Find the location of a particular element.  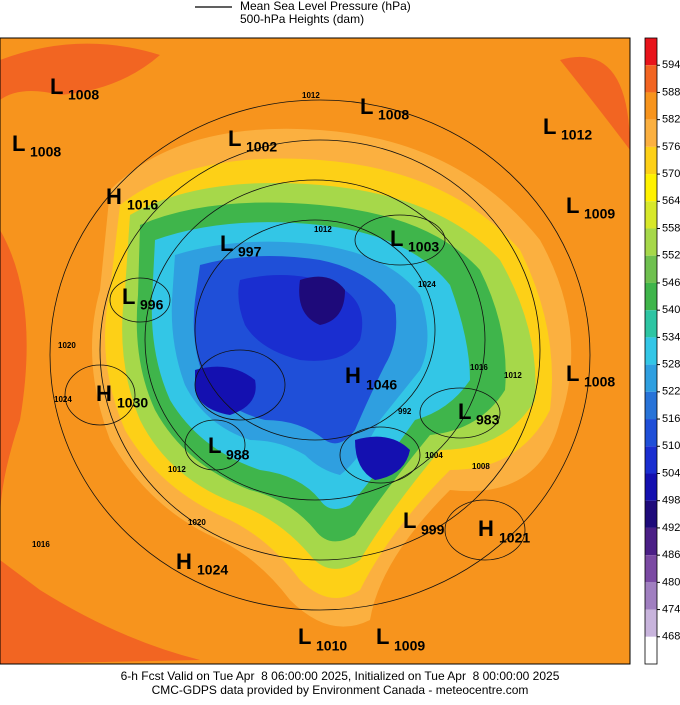

colorbar-frame is located at coordinates (651, 351).